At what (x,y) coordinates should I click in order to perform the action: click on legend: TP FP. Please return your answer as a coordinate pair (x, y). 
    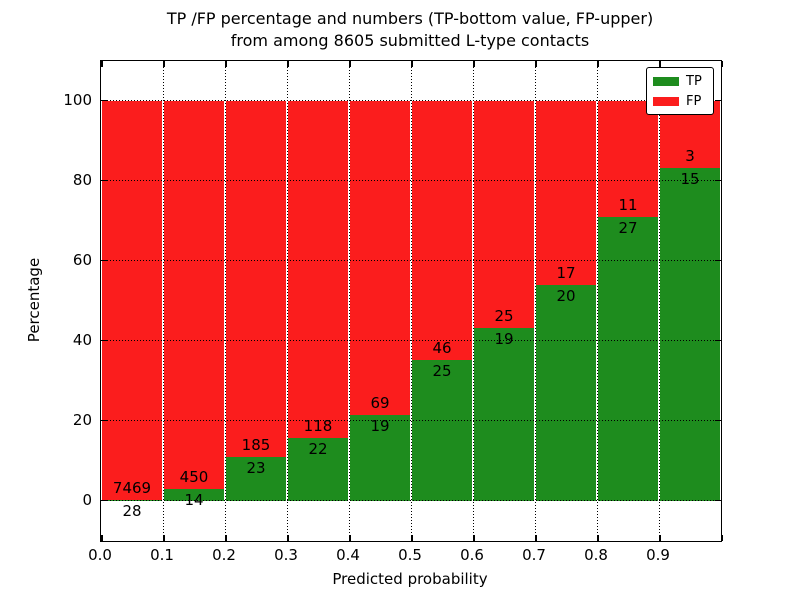
    Looking at the image, I should click on (680, 91).